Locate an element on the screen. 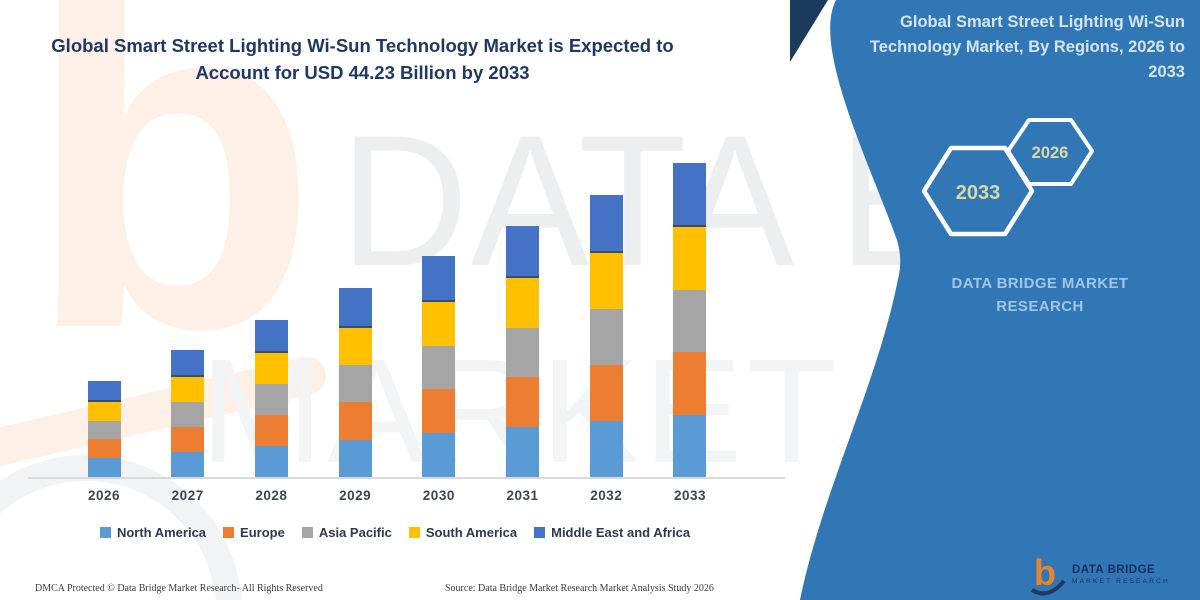  x-axis-label-2029: 2029 is located at coordinates (355, 495).